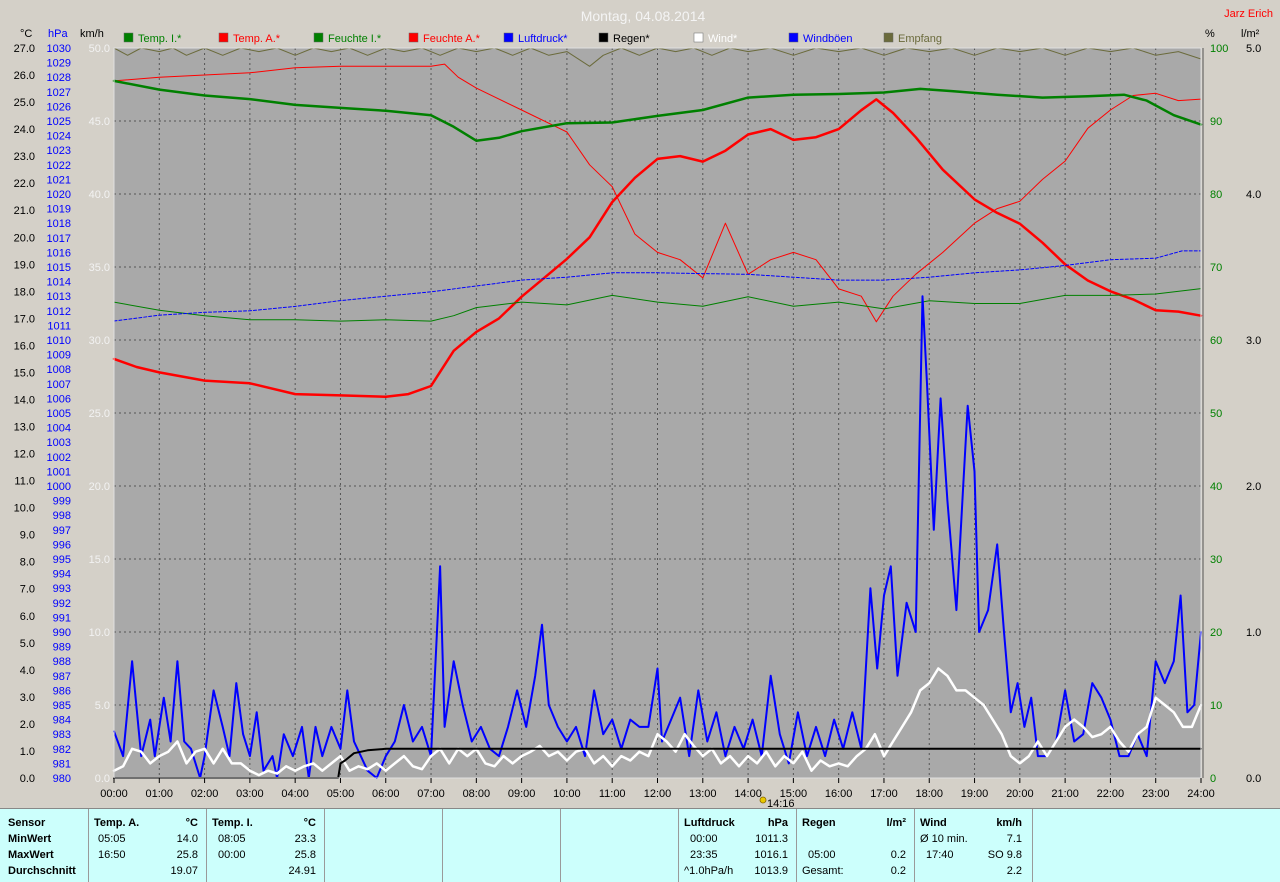 The width and height of the screenshot is (1280, 882). I want to click on pressure-axis-tick: 981, so click(62, 764).